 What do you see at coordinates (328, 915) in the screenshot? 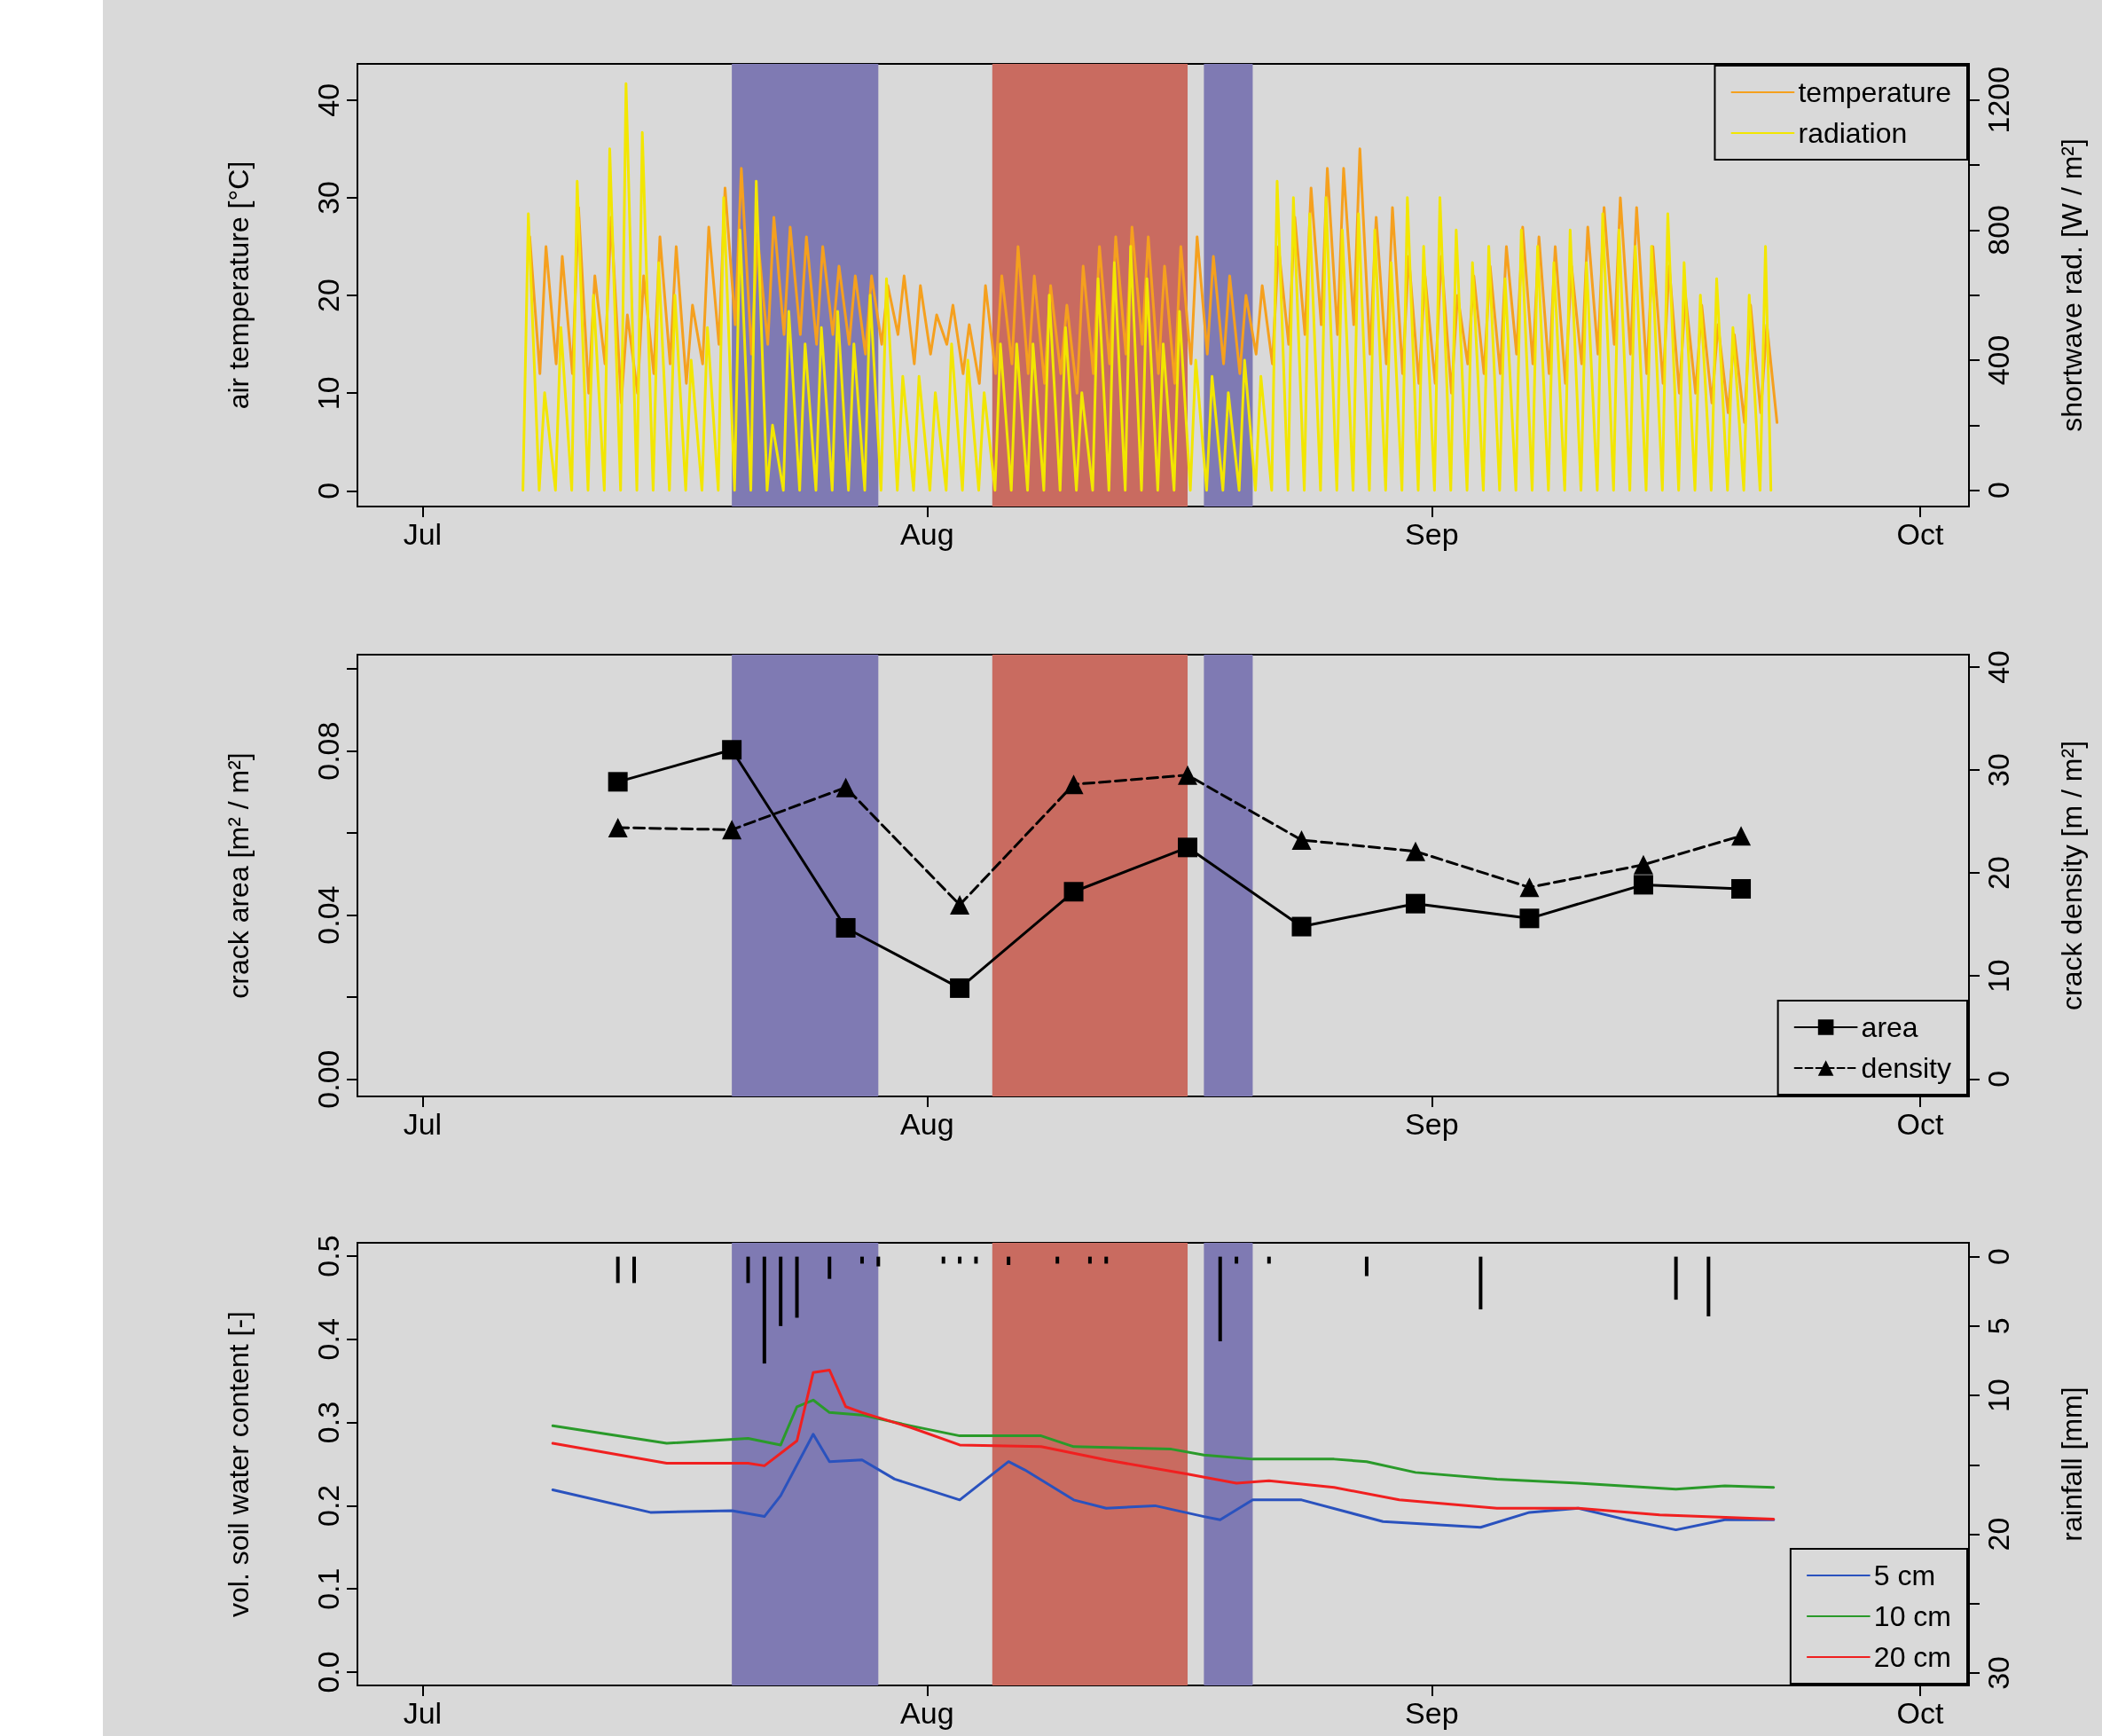
I see `y-tick-label: 0.04` at bounding box center [328, 915].